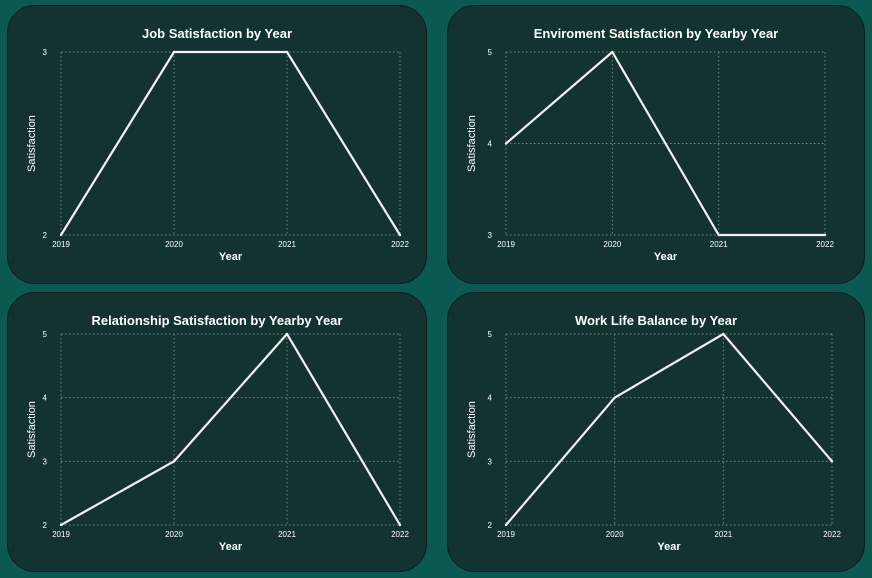 The height and width of the screenshot is (578, 872). What do you see at coordinates (217, 320) in the screenshot?
I see `chart-title: Relationship Satisfaction by Yearby Year` at bounding box center [217, 320].